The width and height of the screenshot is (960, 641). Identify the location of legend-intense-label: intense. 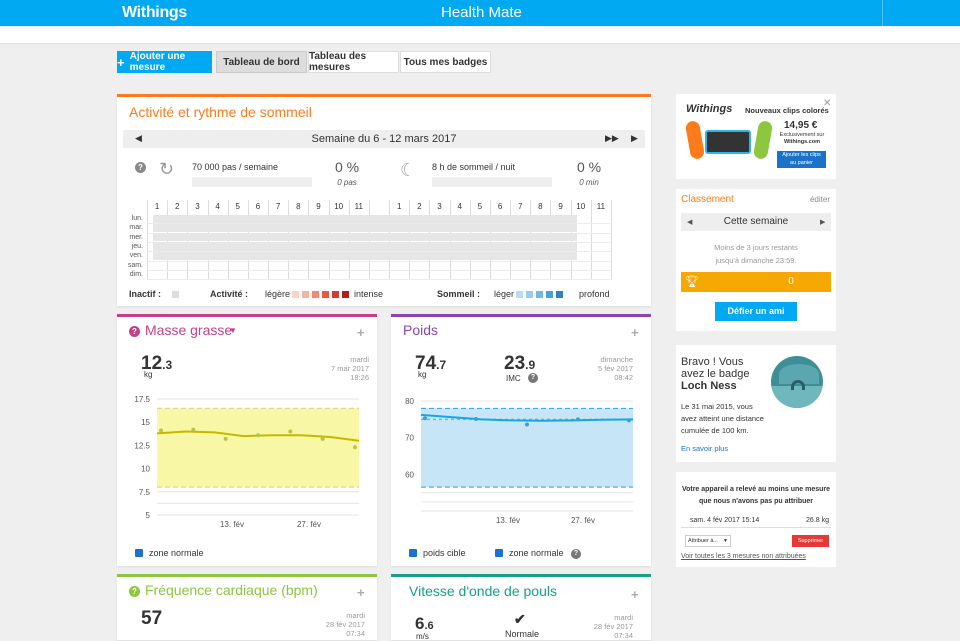
(369, 294).